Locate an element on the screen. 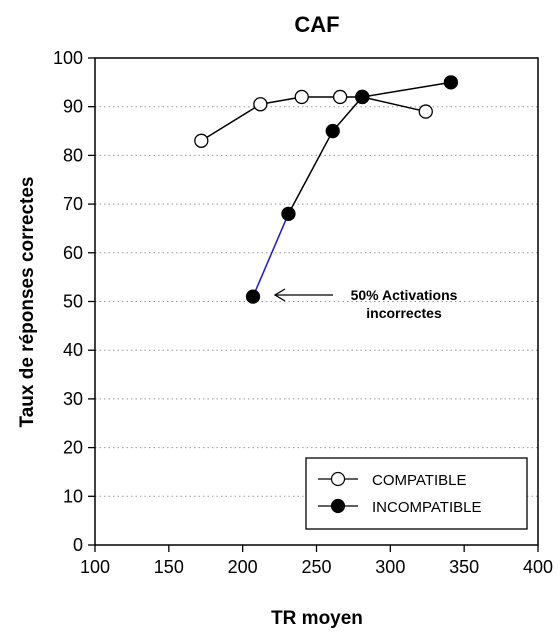 The height and width of the screenshot is (633, 560). y-tick-label-50: 50 is located at coordinates (73, 302).